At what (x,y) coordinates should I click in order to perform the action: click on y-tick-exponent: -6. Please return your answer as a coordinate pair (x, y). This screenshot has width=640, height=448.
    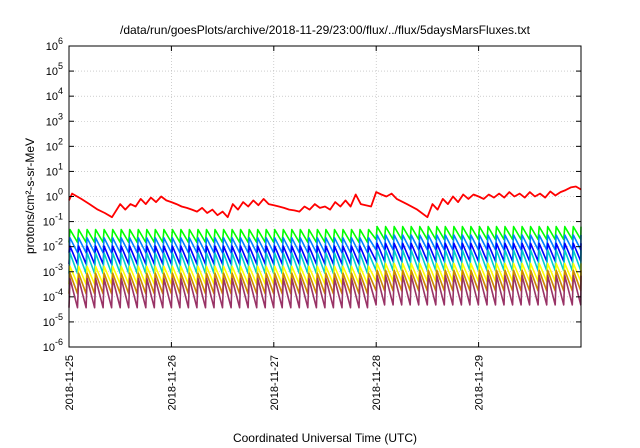
    Looking at the image, I should click on (59, 342).